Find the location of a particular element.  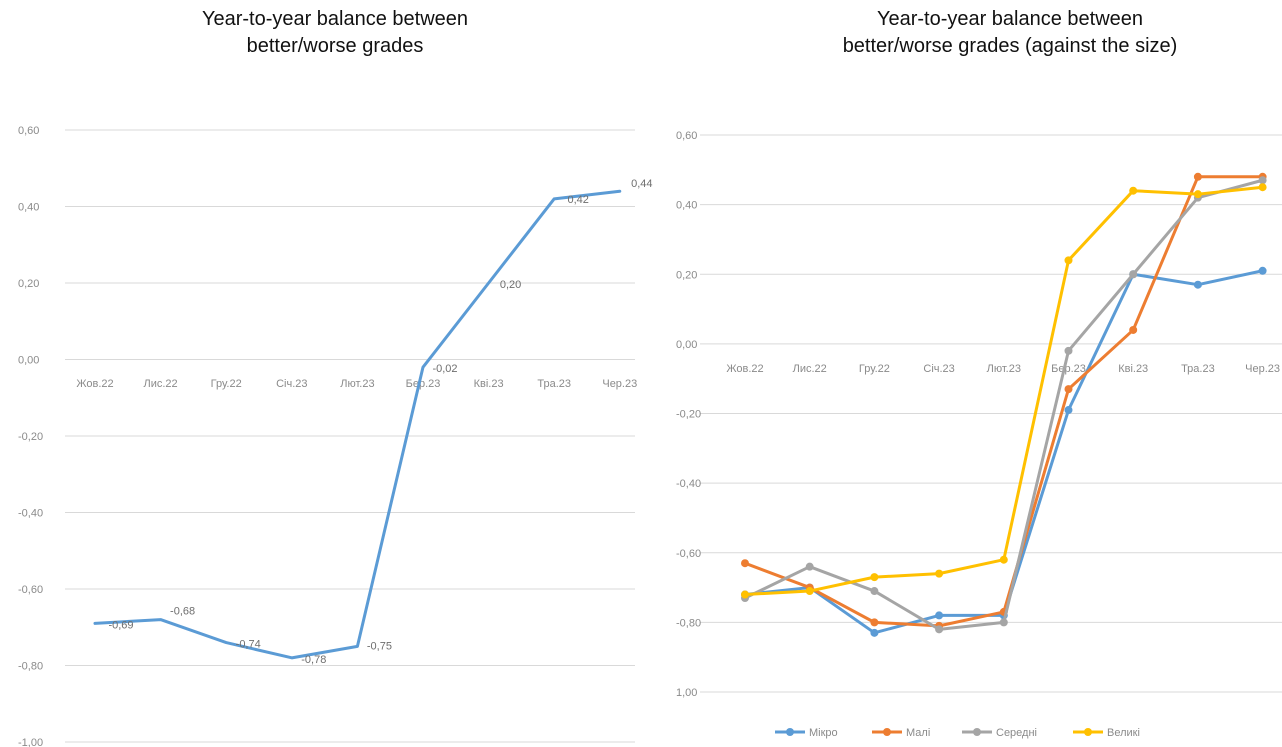

right-legend-label-3: Середні is located at coordinates (1016, 733).